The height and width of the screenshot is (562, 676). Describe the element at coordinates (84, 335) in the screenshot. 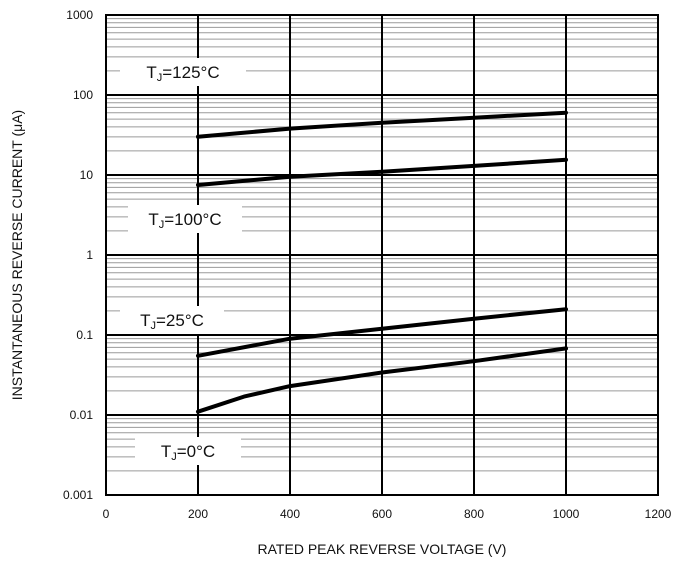

I see `y-tick-label: 0.1` at that location.